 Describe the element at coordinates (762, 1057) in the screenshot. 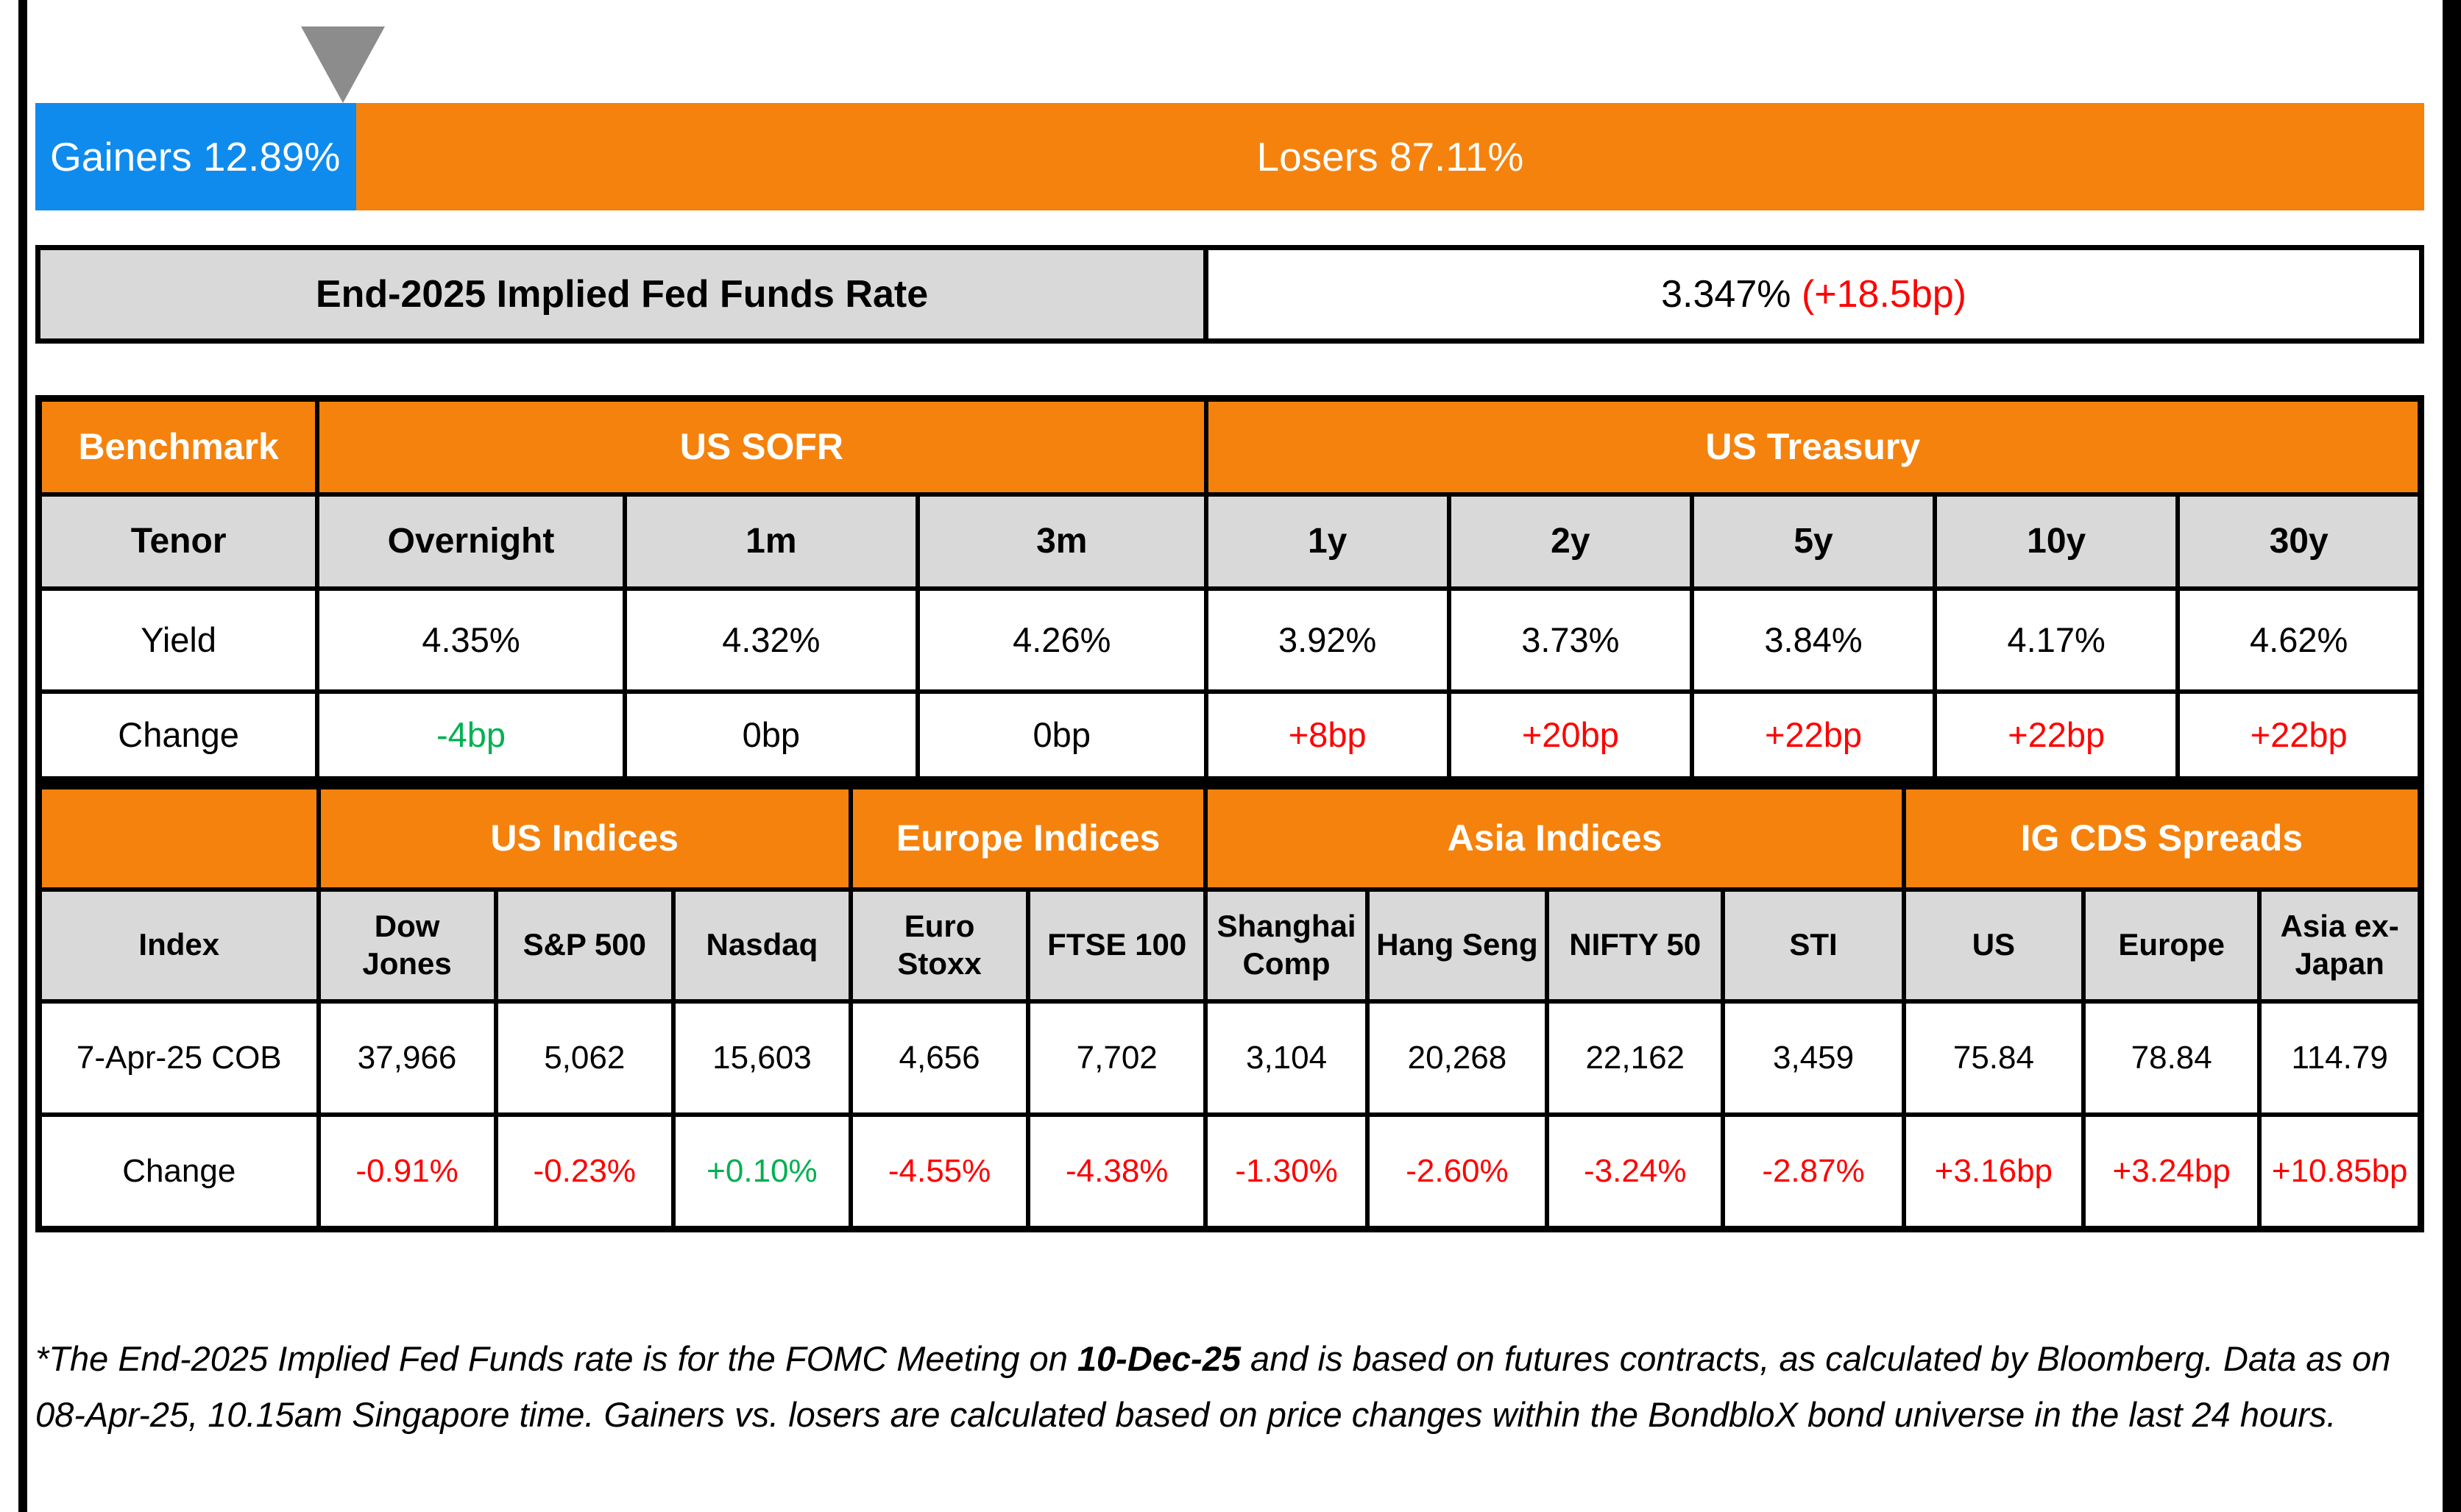

I see `val-nasdaq: 15,603` at that location.